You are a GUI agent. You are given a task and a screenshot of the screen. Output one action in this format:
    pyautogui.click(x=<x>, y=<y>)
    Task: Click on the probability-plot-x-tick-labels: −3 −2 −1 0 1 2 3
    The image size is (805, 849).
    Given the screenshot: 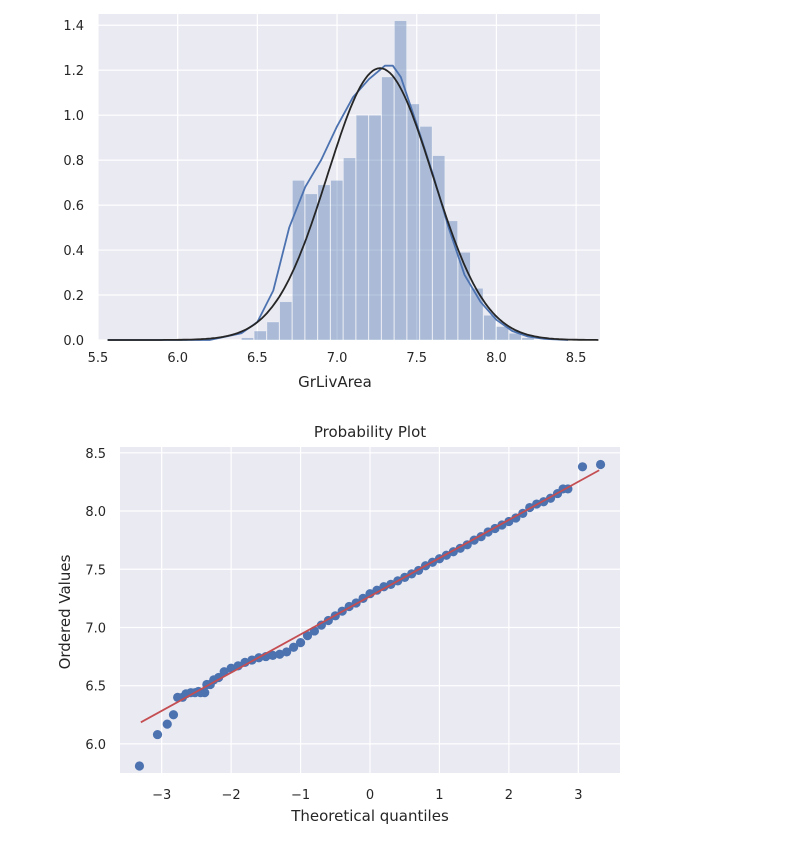 What is the action you would take?
    pyautogui.click(x=367, y=795)
    